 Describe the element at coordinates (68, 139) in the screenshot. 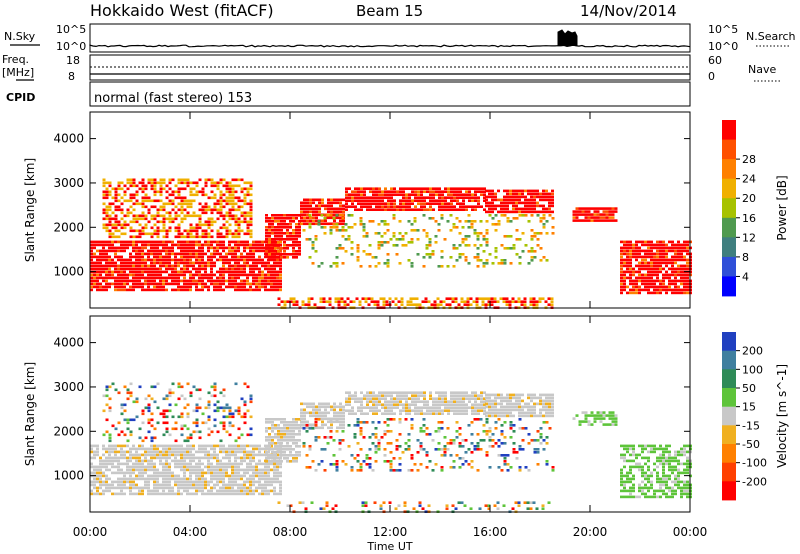

I see `y-tick-label: 4000` at that location.